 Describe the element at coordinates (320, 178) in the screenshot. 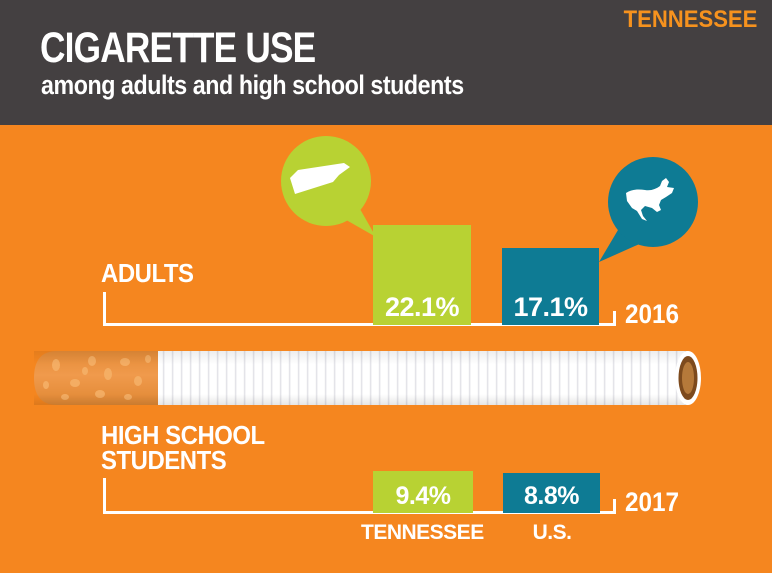

I see `tennessee-state-icon` at that location.